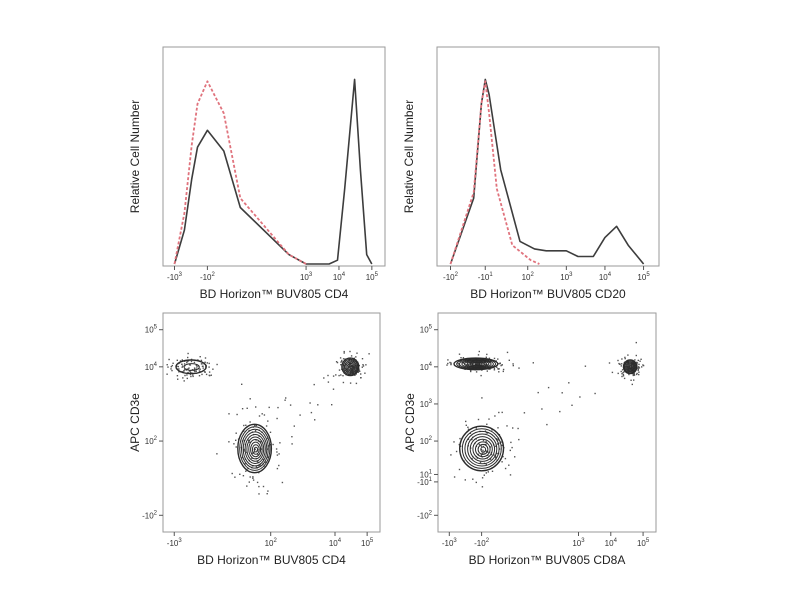  Describe the element at coordinates (151, 367) in the screenshot. I see `y-tick-label: 10⁴` at that location.